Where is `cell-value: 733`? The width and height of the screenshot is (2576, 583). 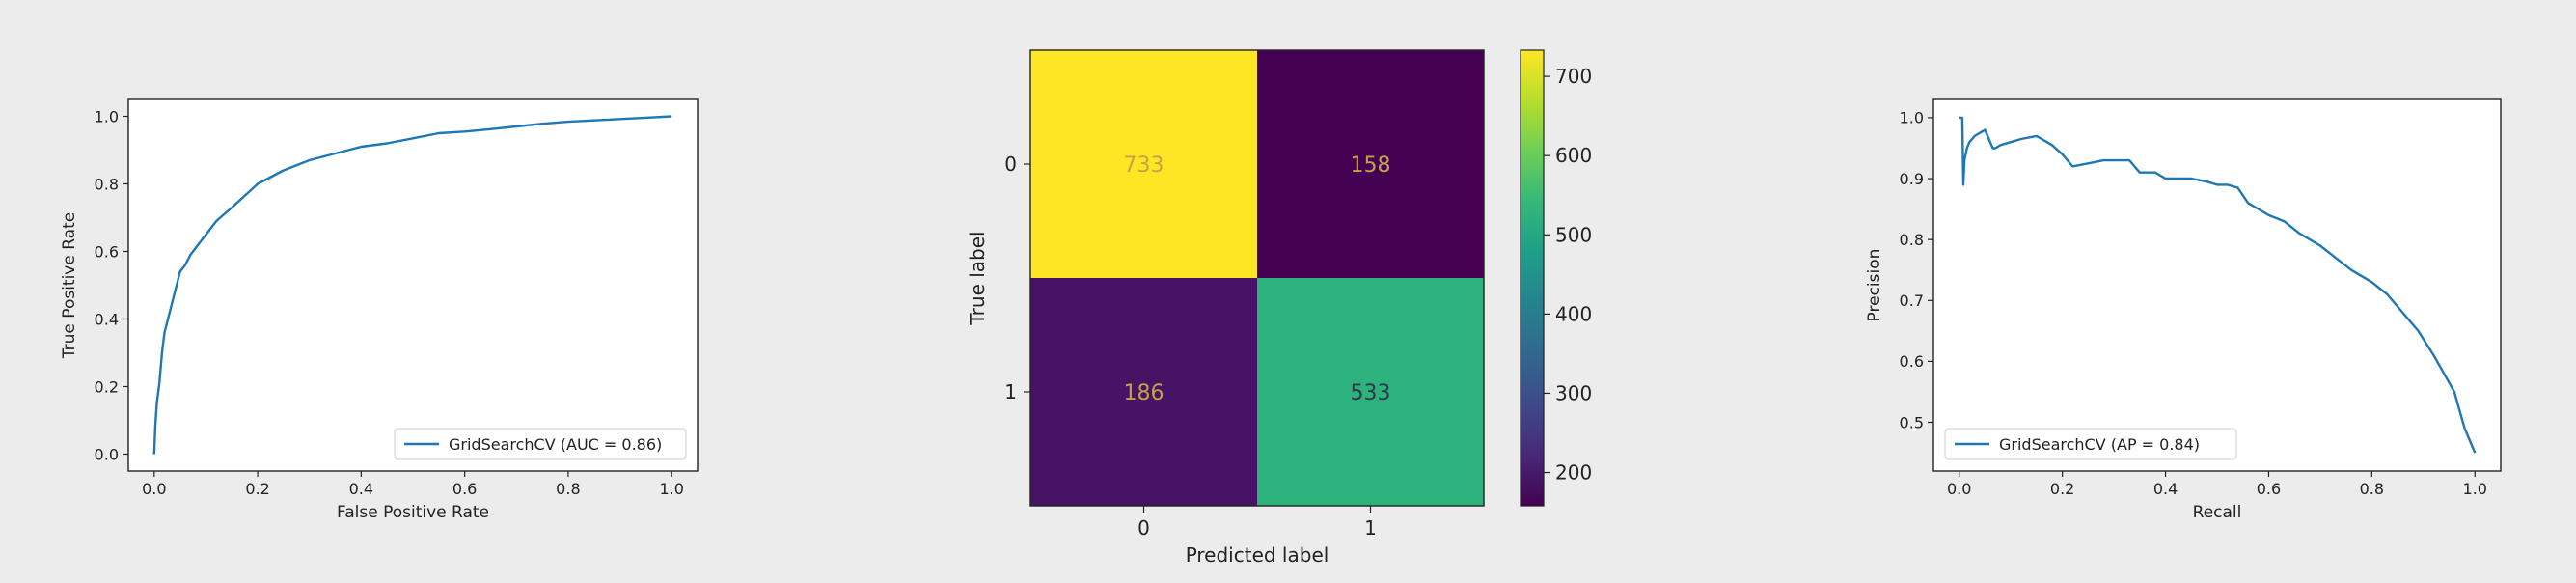 cell-value: 733 is located at coordinates (1144, 165).